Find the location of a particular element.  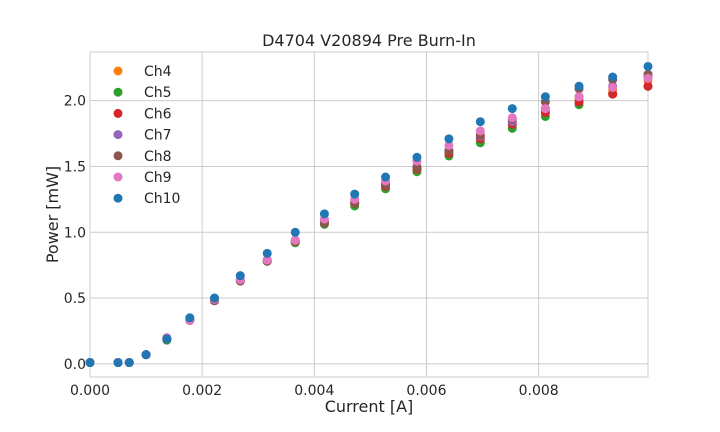

legend: Ch4 Ch5 Ch6 Ch7 Ch8 Ch9 Ch10 is located at coordinates (146, 135).